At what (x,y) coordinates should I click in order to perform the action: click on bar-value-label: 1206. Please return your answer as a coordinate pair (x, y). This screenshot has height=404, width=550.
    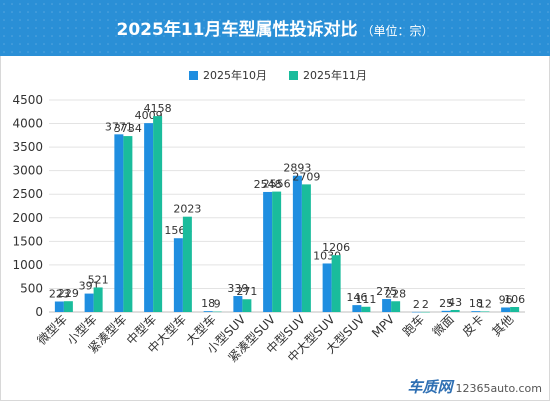
    Looking at the image, I should click on (336, 247).